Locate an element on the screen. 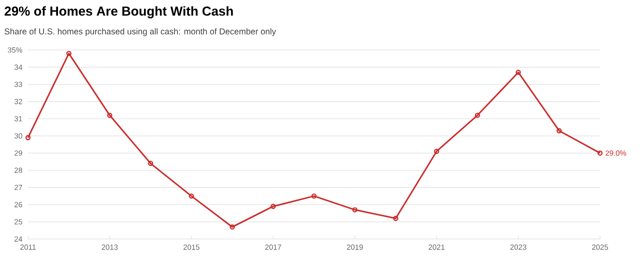  chart-subtitle: Share of U.S. homes purchased using all cash: month of December only is located at coordinates (140, 32).